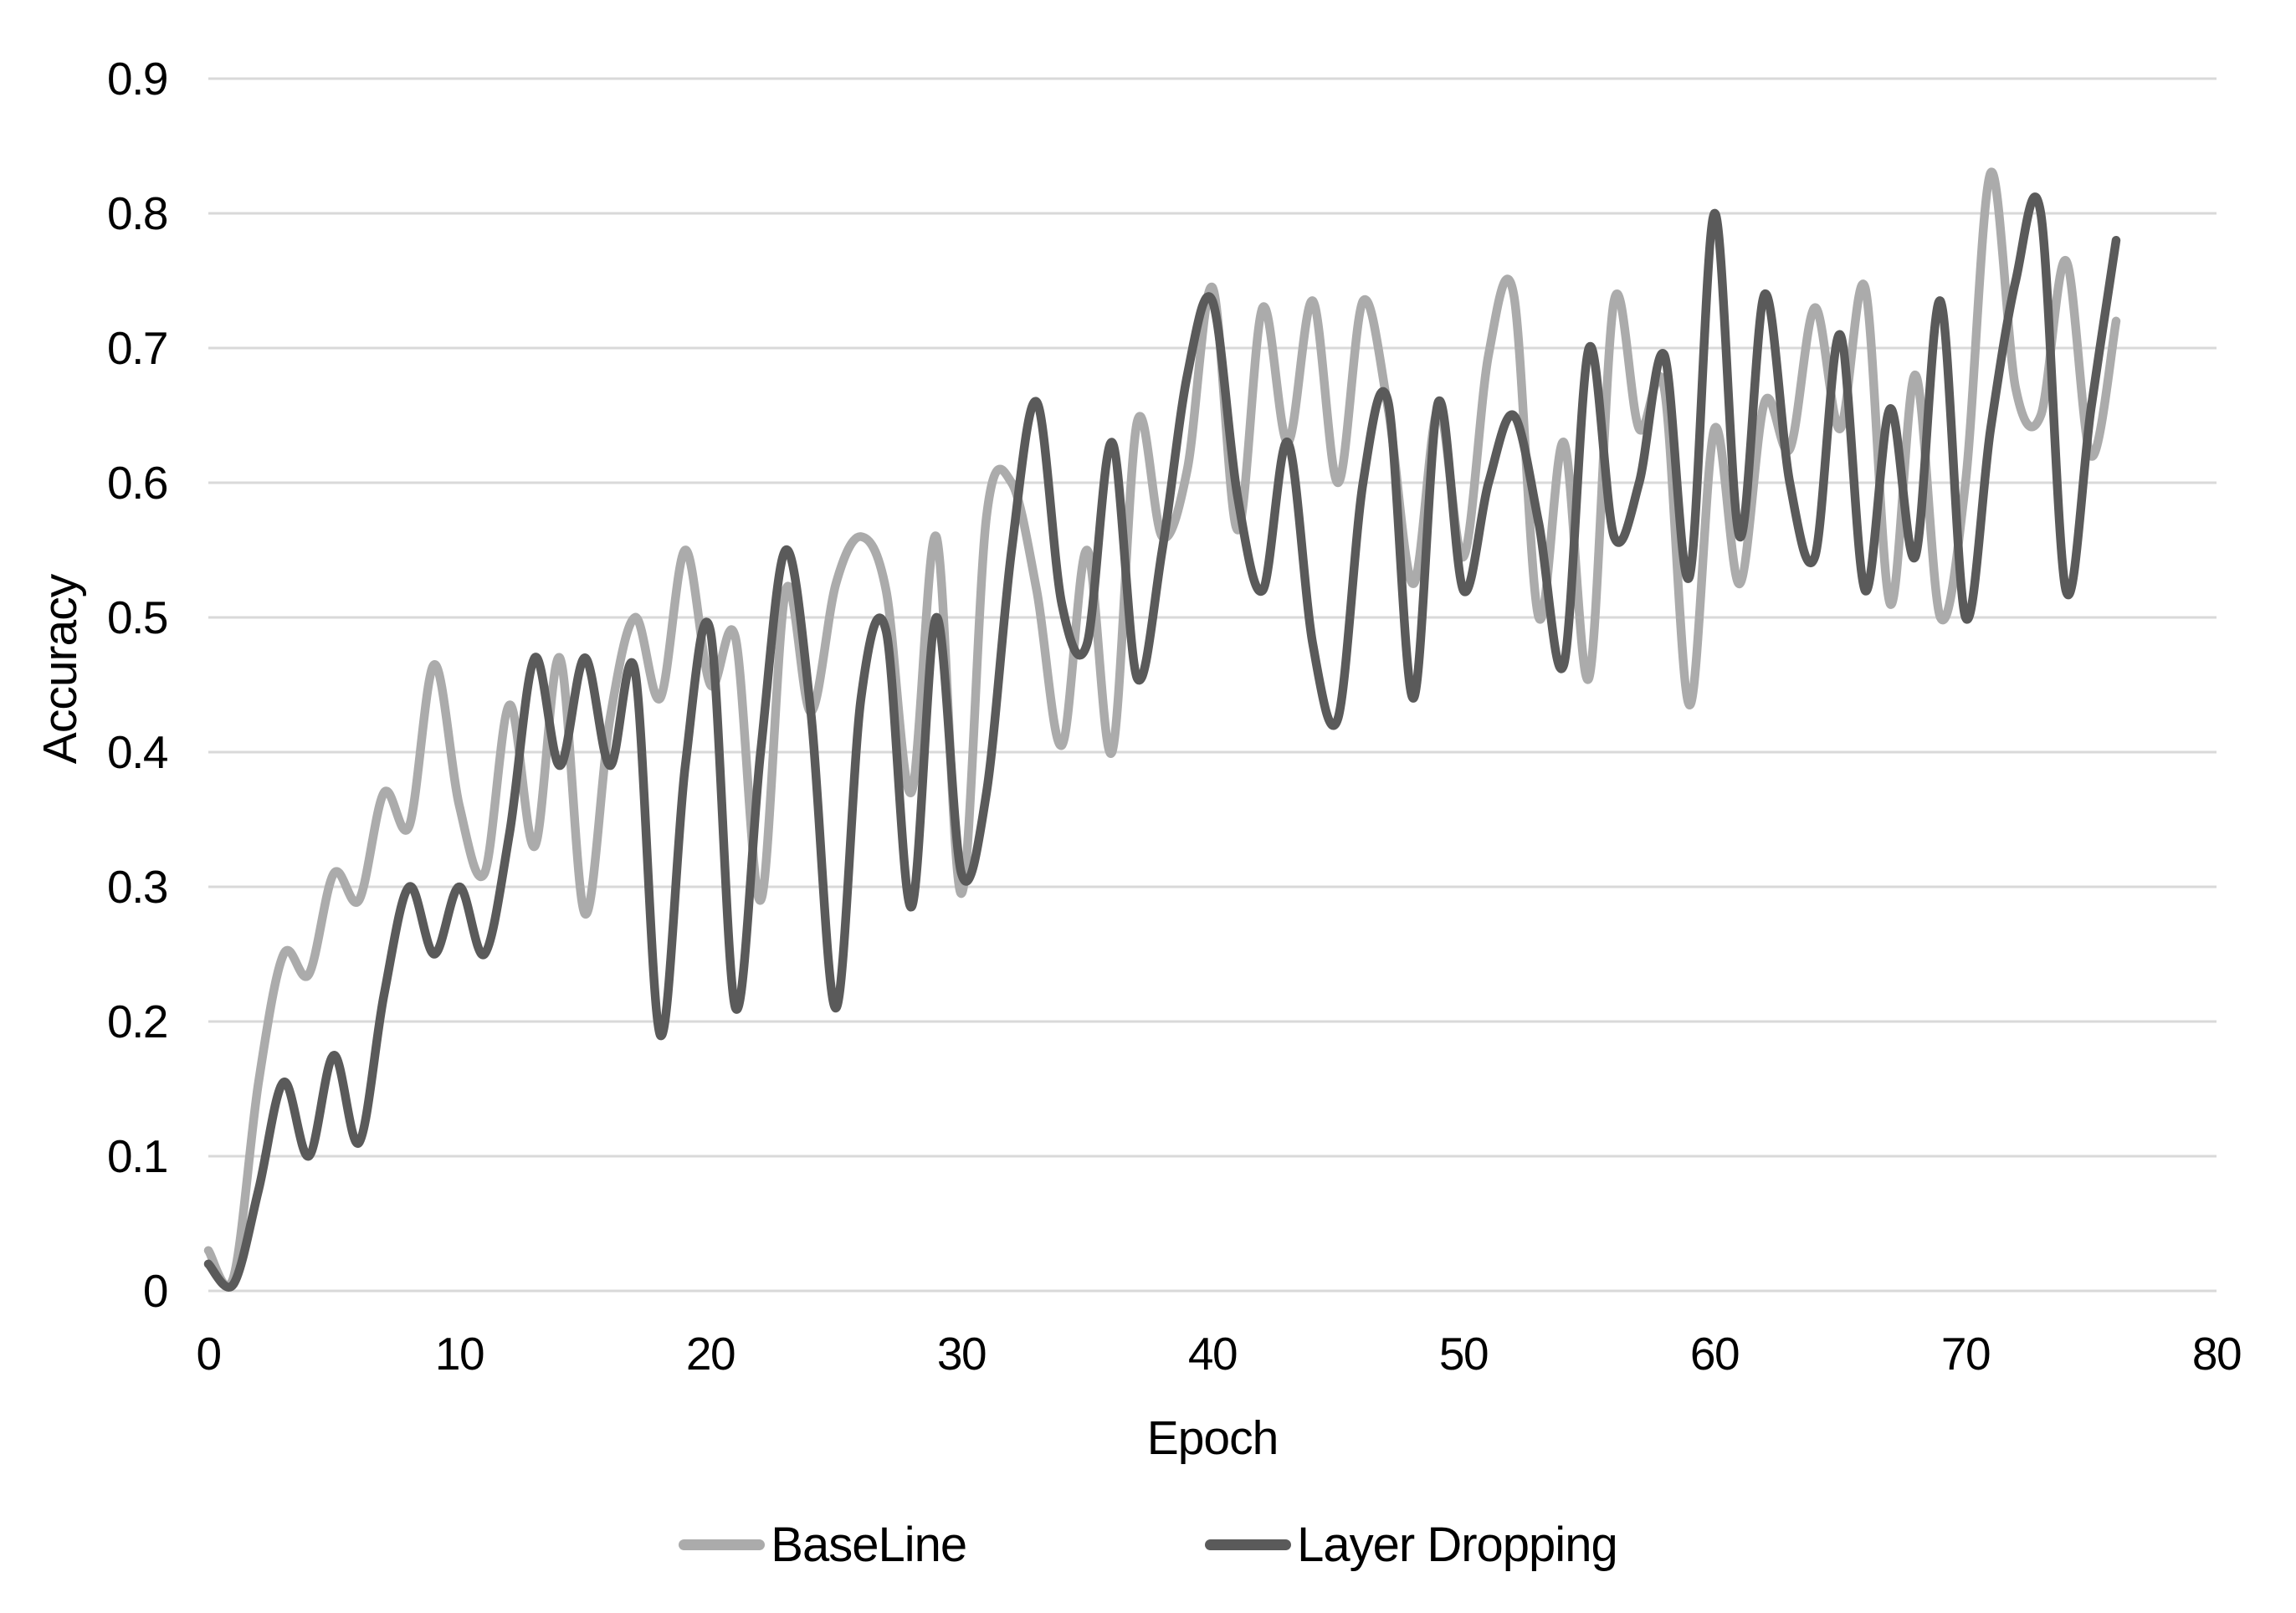 The height and width of the screenshot is (1613, 2296). What do you see at coordinates (137, 887) in the screenshot?
I see `y-tick-label: 0.3` at bounding box center [137, 887].